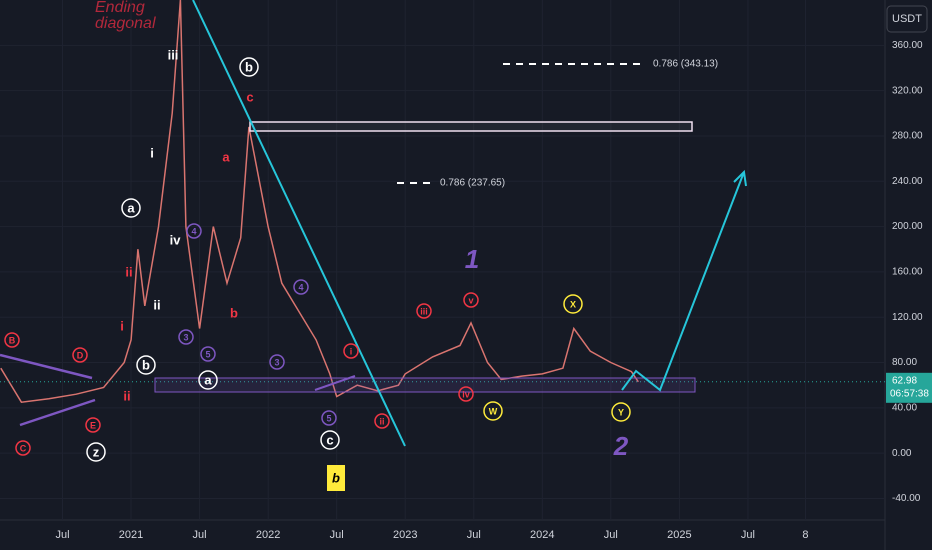  I want to click on wave-label: iii, so click(424, 311).